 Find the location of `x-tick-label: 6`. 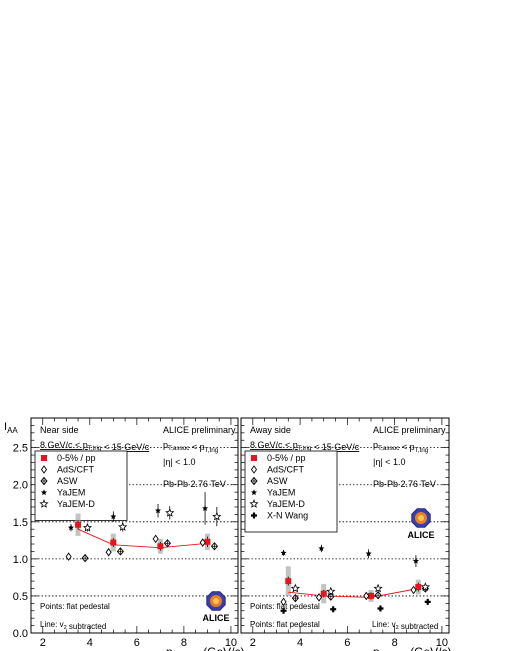

x-tick-label: 6 is located at coordinates (347, 643).